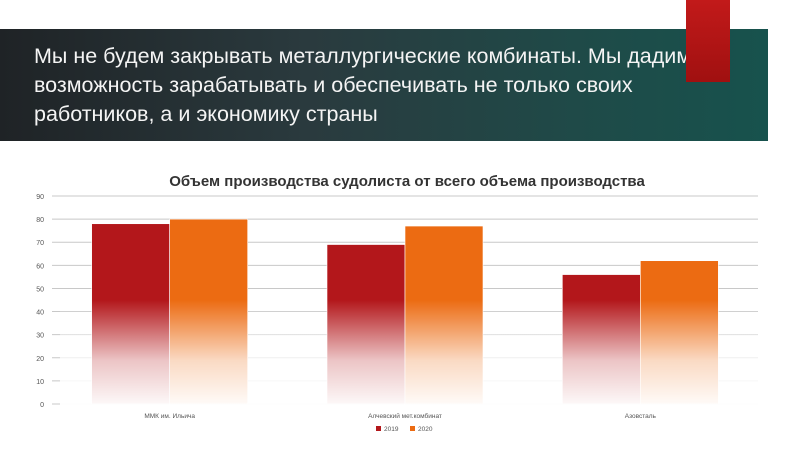  Describe the element at coordinates (169, 416) in the screenshot. I see `x-category-label: ММК им. Ильича` at that location.